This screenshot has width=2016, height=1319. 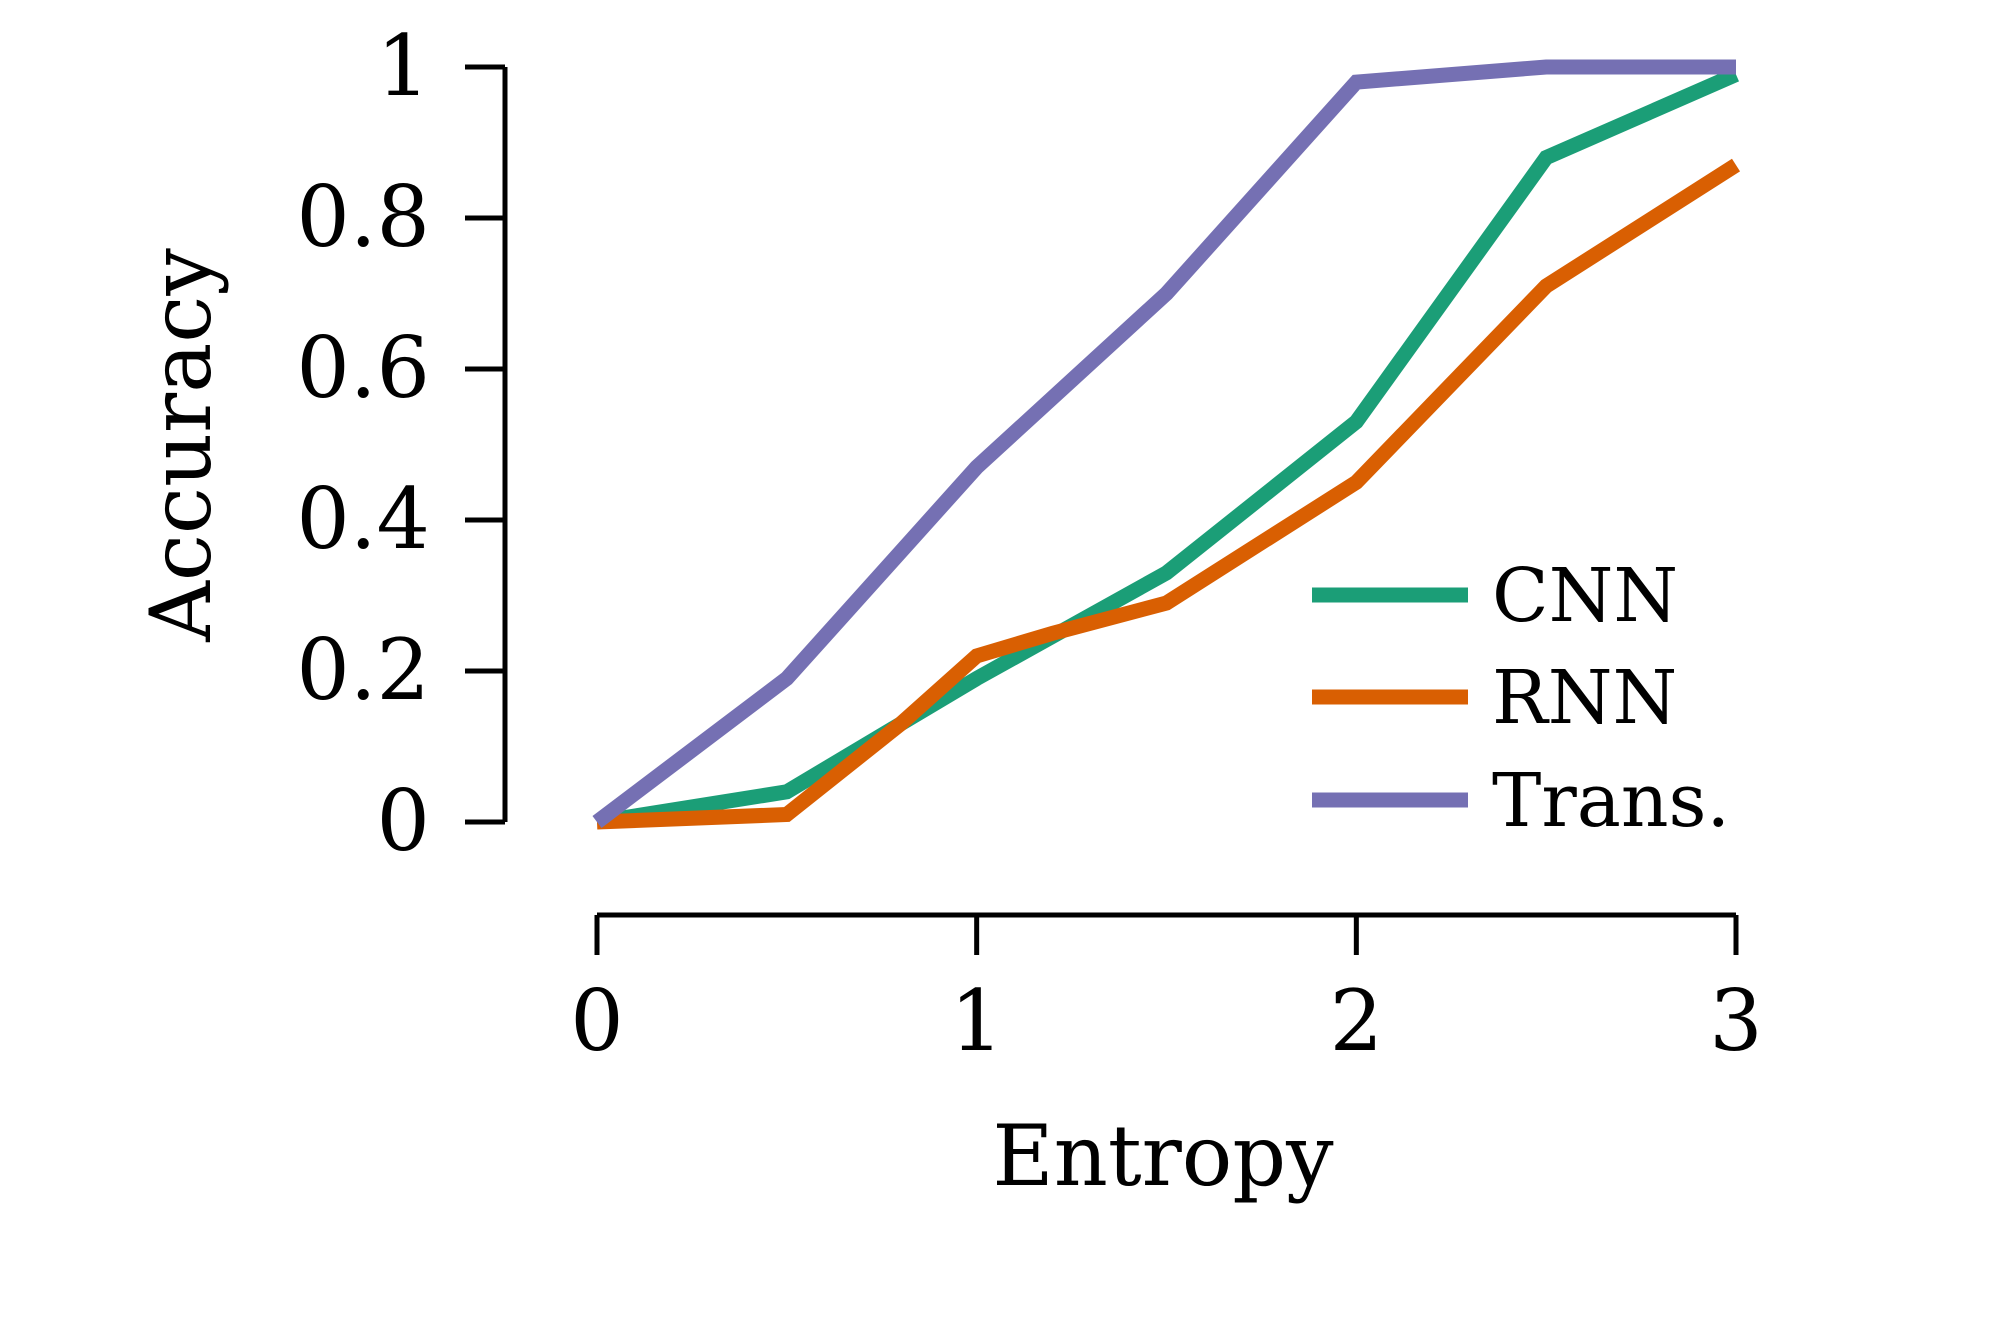 I want to click on y-axis: 0 0.2 0.4 0.6 0.8 1, so click(x=402, y=443).